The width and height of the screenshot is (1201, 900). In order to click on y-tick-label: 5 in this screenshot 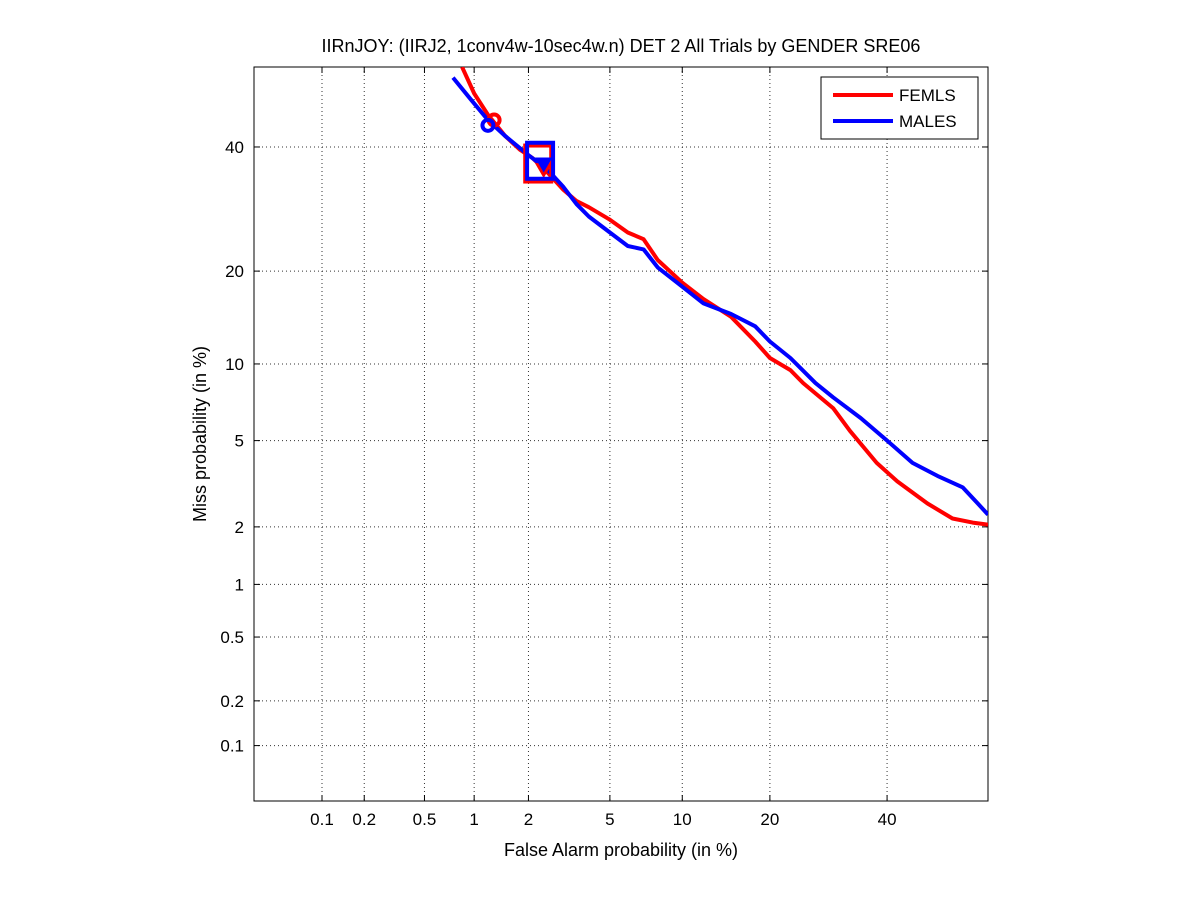, I will do `click(239, 441)`.